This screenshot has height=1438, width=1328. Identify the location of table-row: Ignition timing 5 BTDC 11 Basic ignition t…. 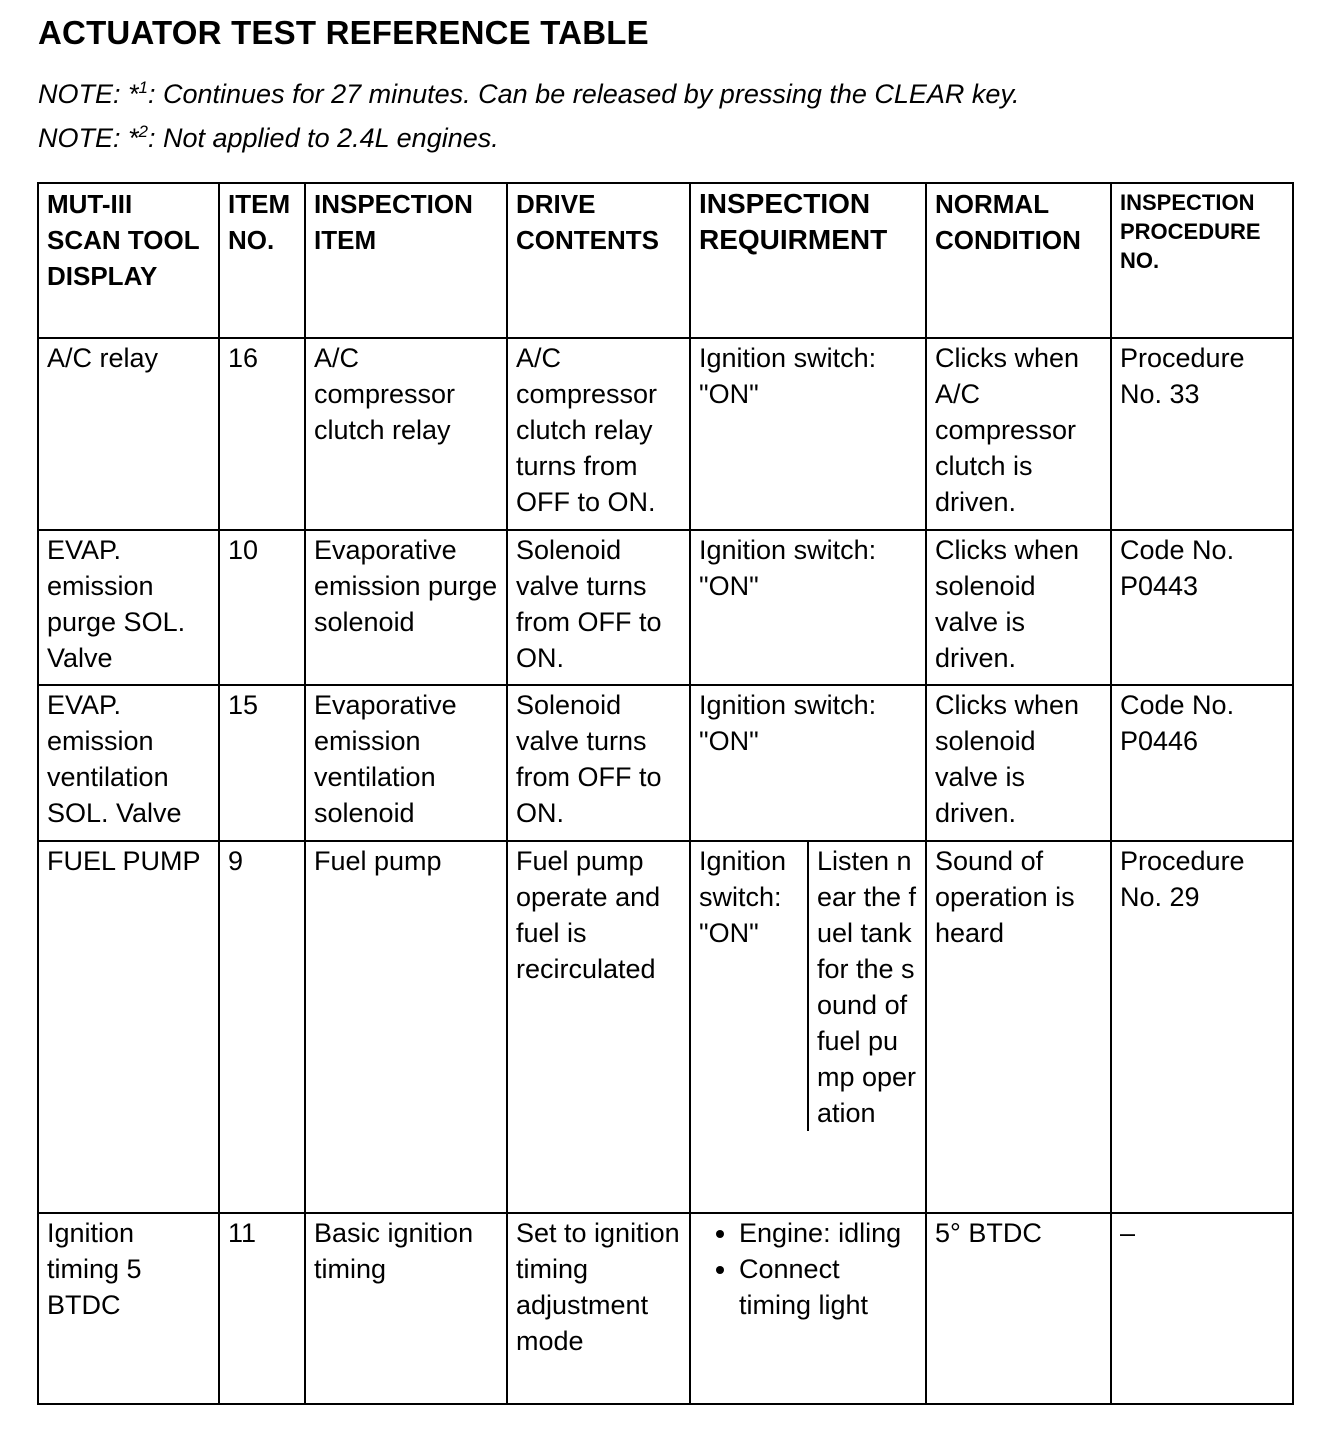
(665, 1308).